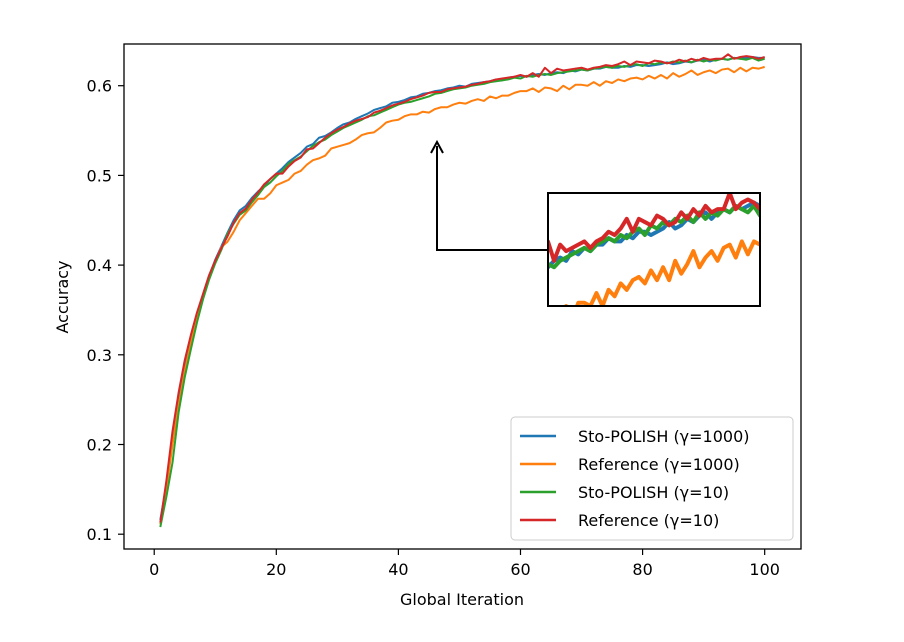  What do you see at coordinates (437, 146) in the screenshot?
I see `inset-arrow-head` at bounding box center [437, 146].